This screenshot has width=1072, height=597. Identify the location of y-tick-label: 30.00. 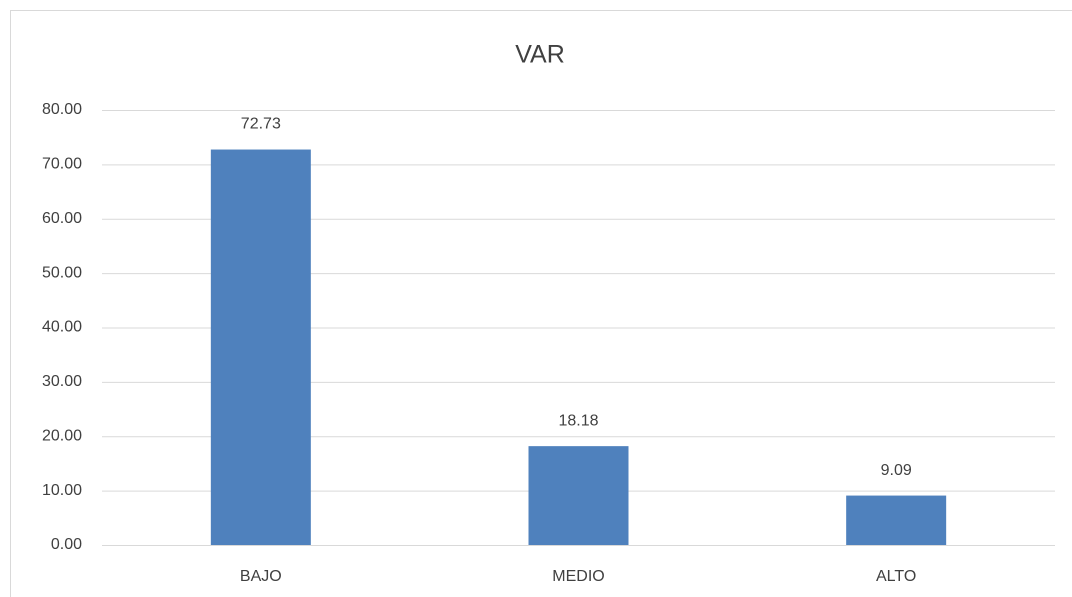
(62, 381).